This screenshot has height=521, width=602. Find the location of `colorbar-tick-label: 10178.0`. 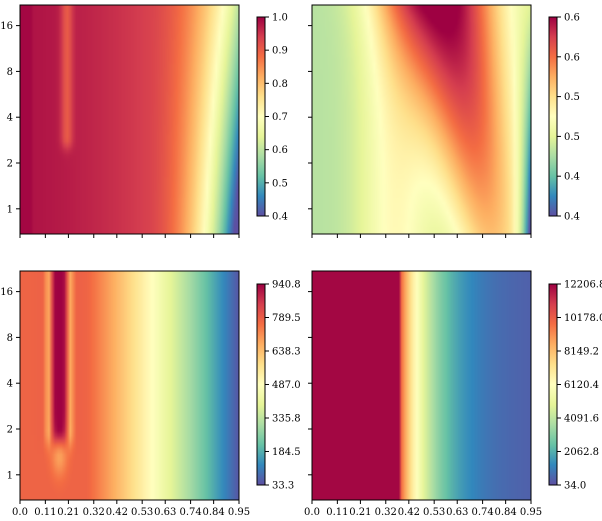

colorbar-tick-label: 10178.0 is located at coordinates (583, 318).